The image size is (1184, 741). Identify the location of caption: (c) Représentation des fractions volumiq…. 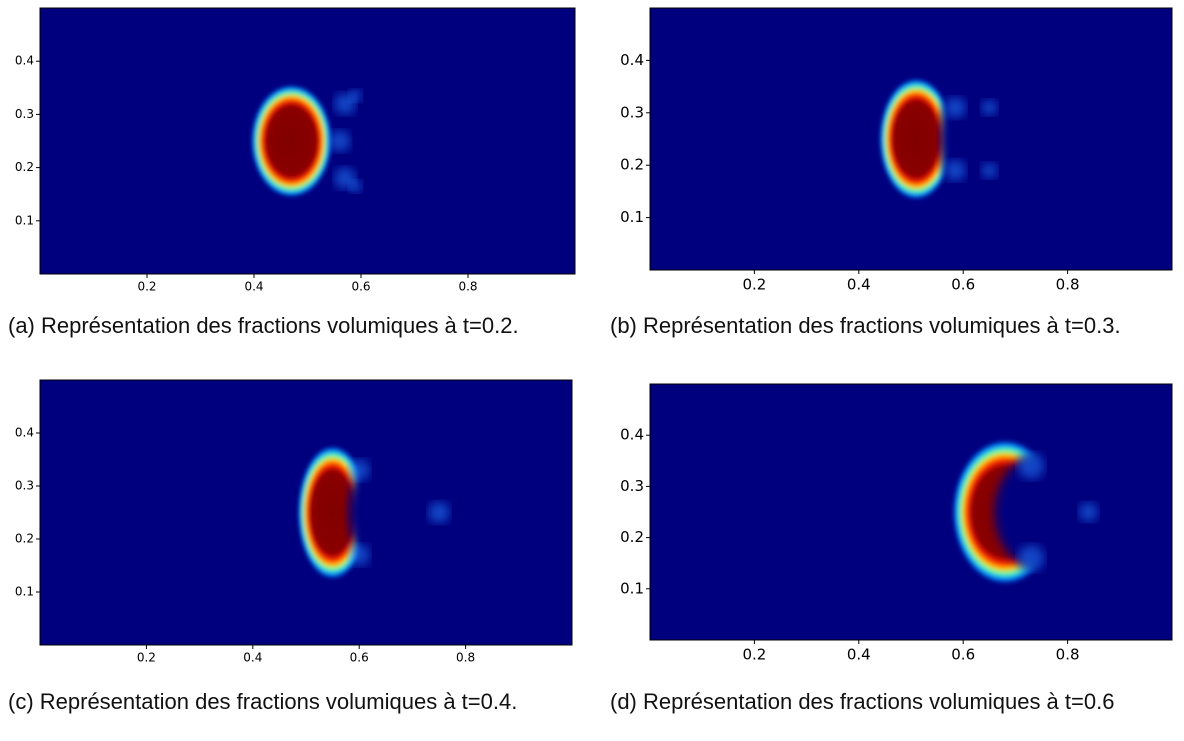
(263, 701).